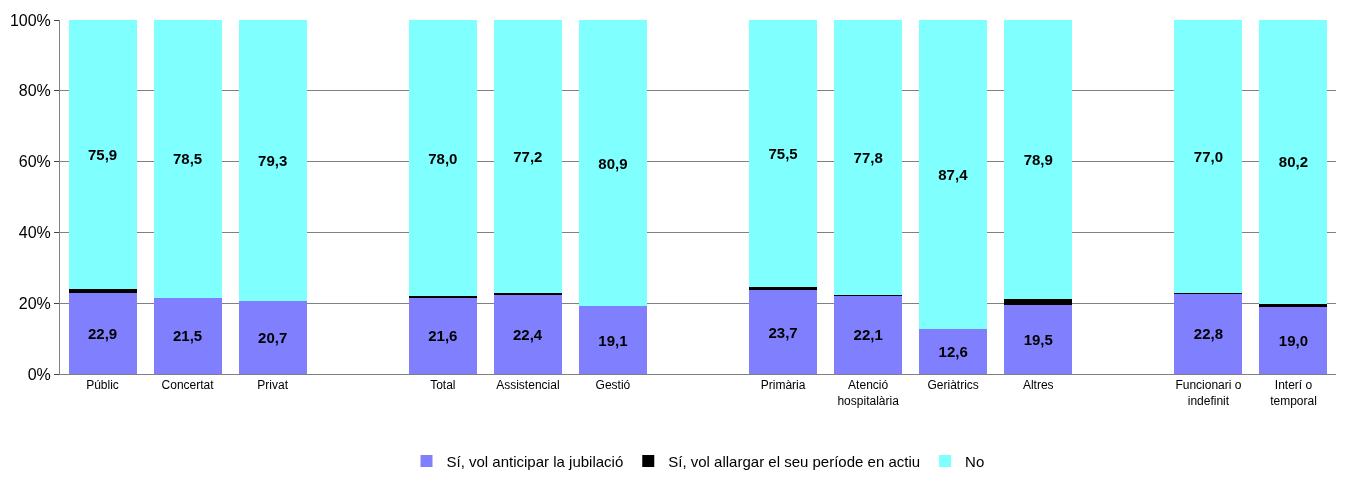 The image size is (1346, 488). I want to click on x-tick-label: Concertat, so click(188, 385).